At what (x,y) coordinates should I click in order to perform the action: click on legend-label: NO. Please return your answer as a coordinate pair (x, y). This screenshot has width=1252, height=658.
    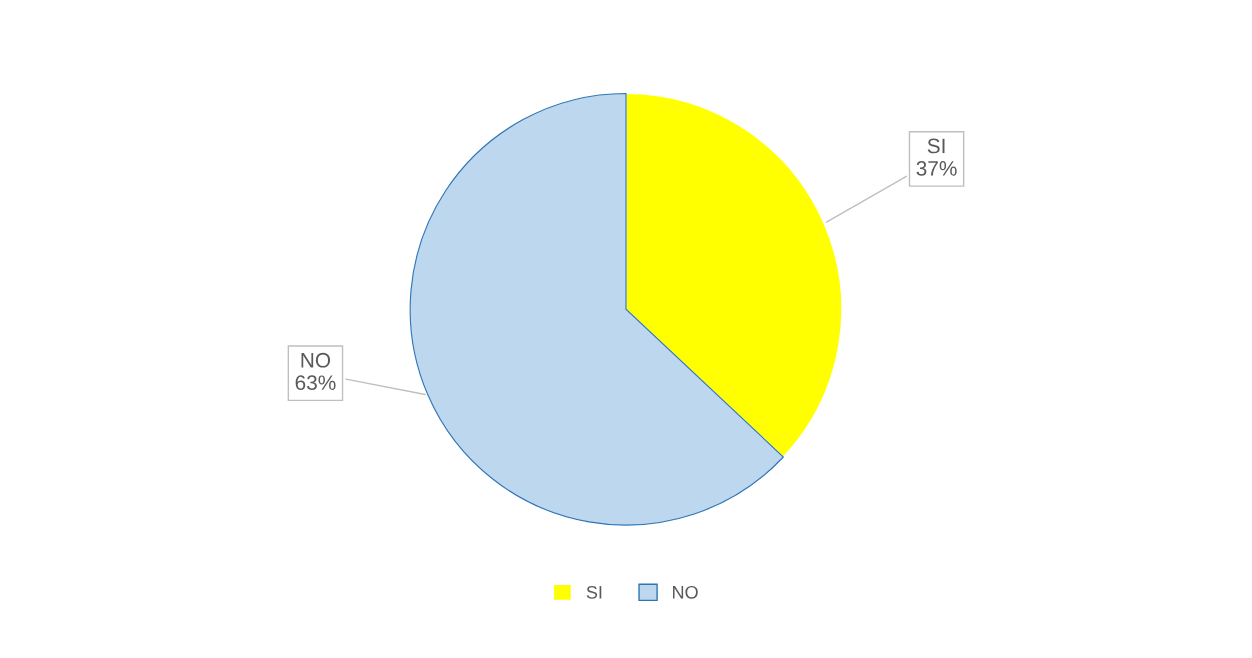
    Looking at the image, I should click on (685, 592).